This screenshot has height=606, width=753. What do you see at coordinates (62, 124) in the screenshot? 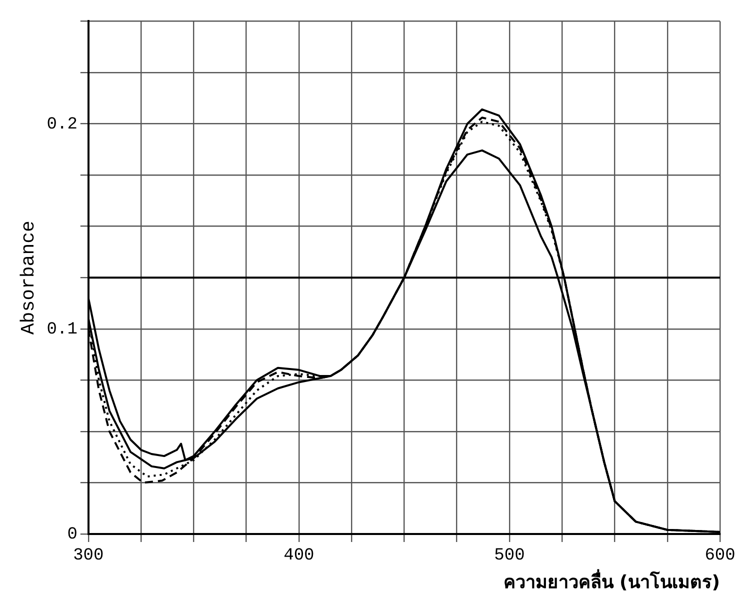
I see `y-tick-label: 0.2` at bounding box center [62, 124].